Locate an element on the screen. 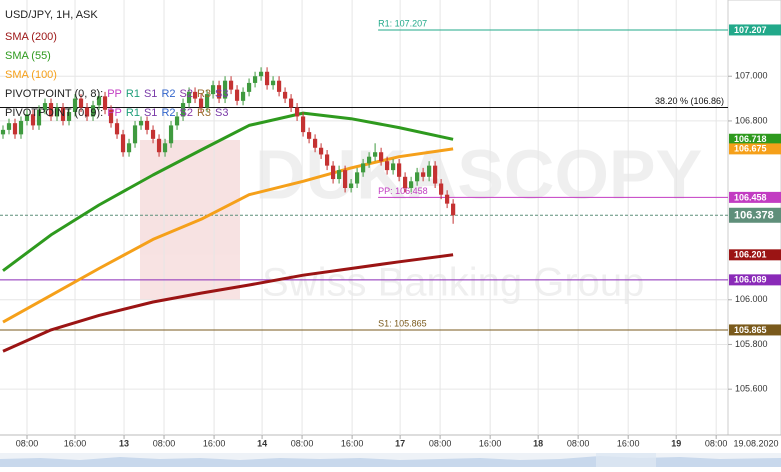 The height and width of the screenshot is (472, 781). price-tag-label: 106.718 is located at coordinates (750, 139).